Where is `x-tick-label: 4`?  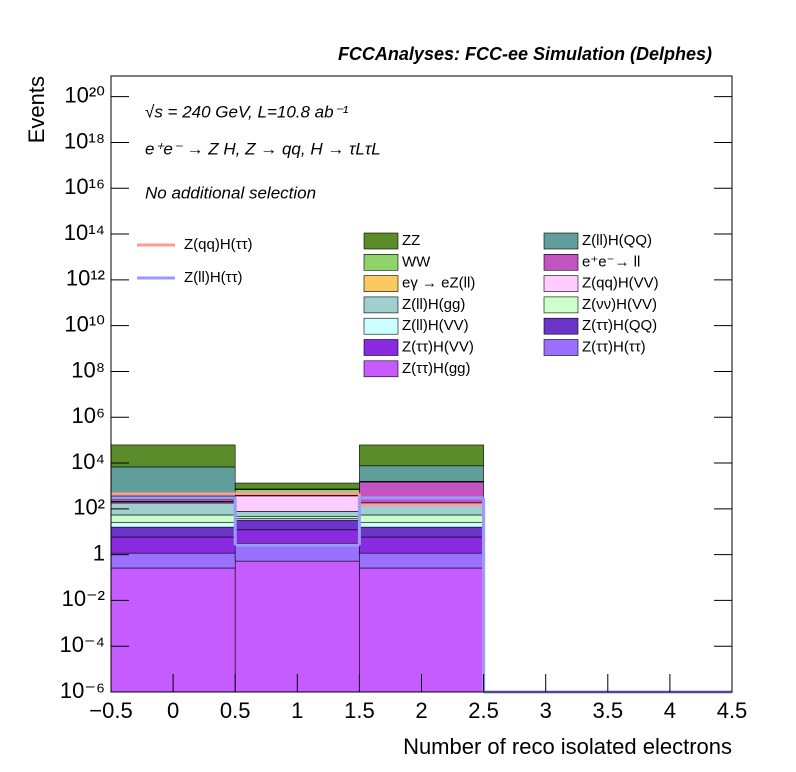 x-tick-label: 4 is located at coordinates (670, 710).